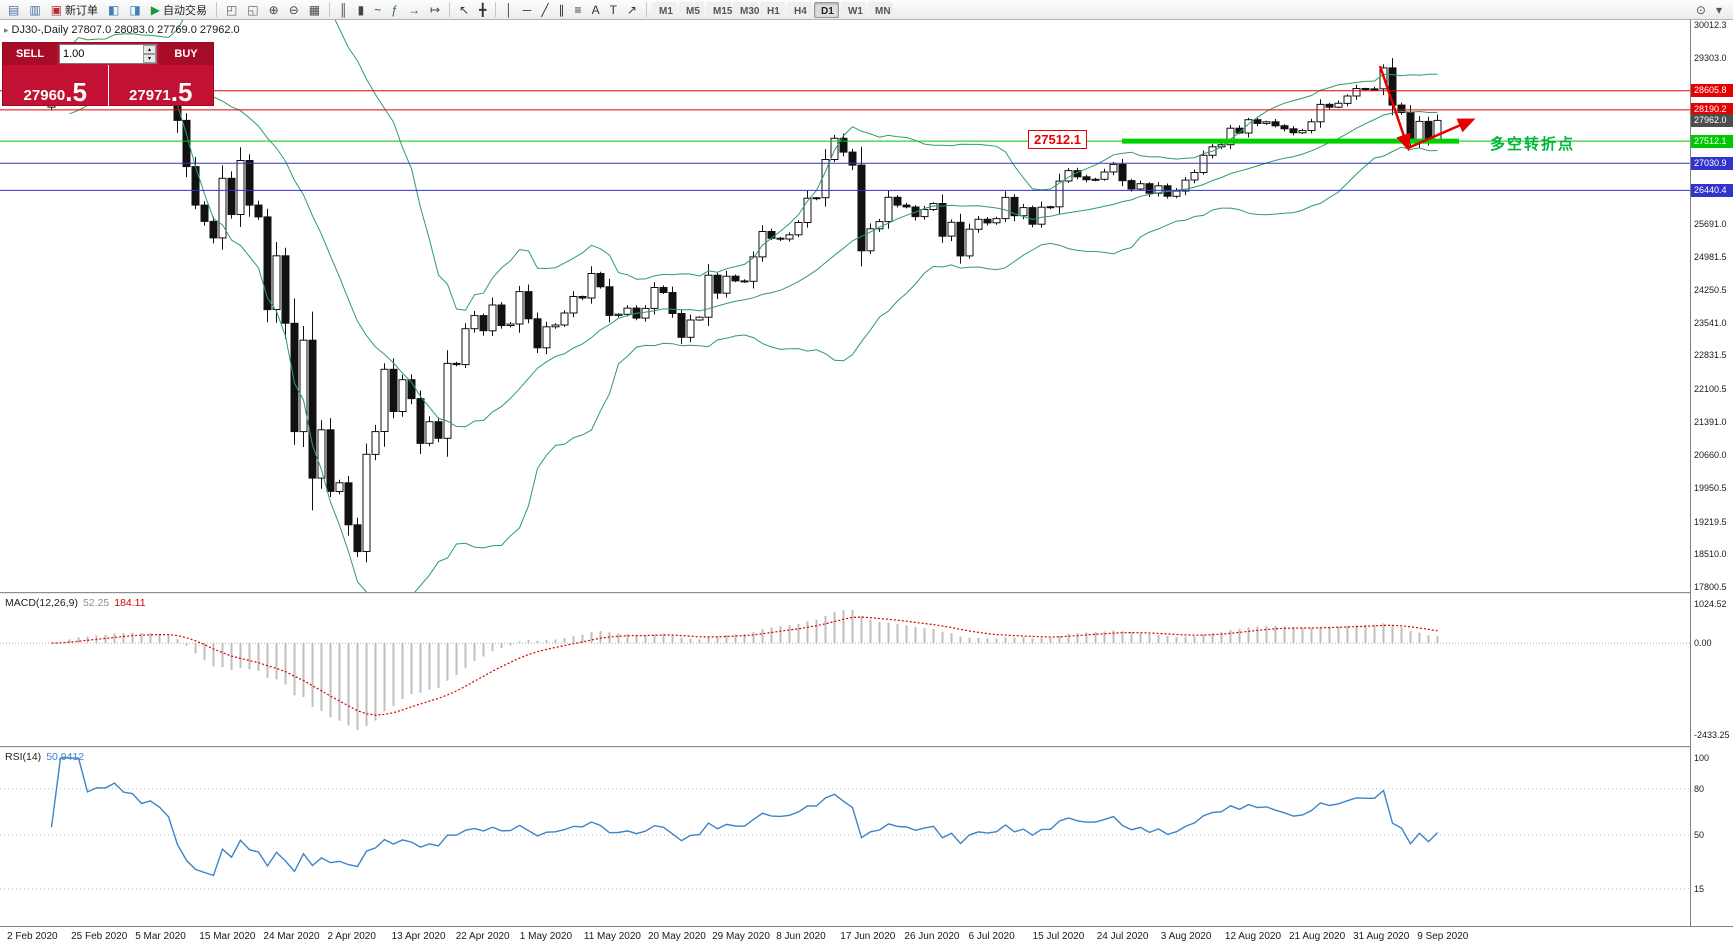 The height and width of the screenshot is (947, 1733). Describe the element at coordinates (596, 9) in the screenshot. I see `text-label-icon: A` at that location.